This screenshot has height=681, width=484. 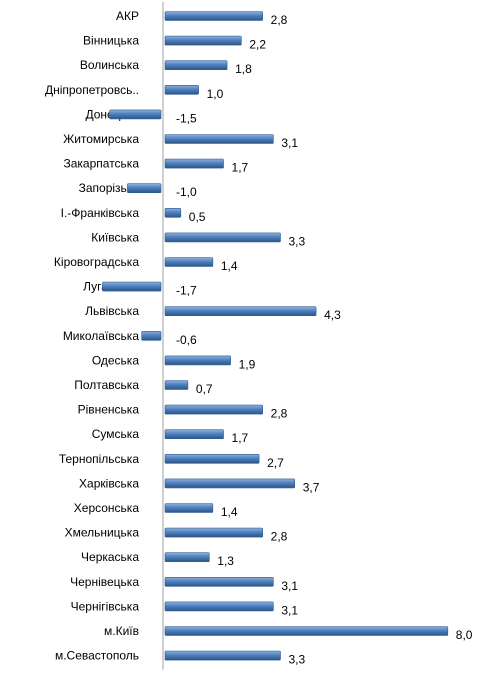 What do you see at coordinates (186, 192) in the screenshot?
I see `value-label: -1,0` at bounding box center [186, 192].